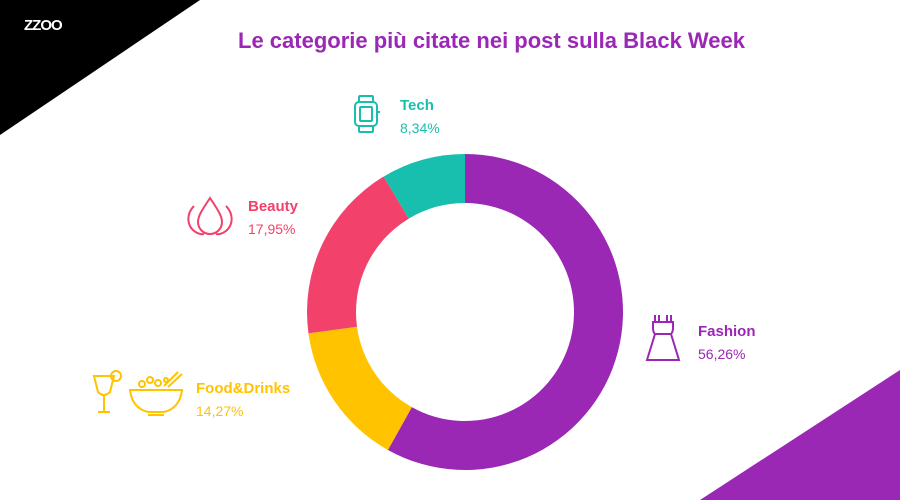 Image resolution: width=900 pixels, height=500 pixels. Describe the element at coordinates (243, 400) in the screenshot. I see `label-food-drinks: Food&Drinks 14,27%` at that location.